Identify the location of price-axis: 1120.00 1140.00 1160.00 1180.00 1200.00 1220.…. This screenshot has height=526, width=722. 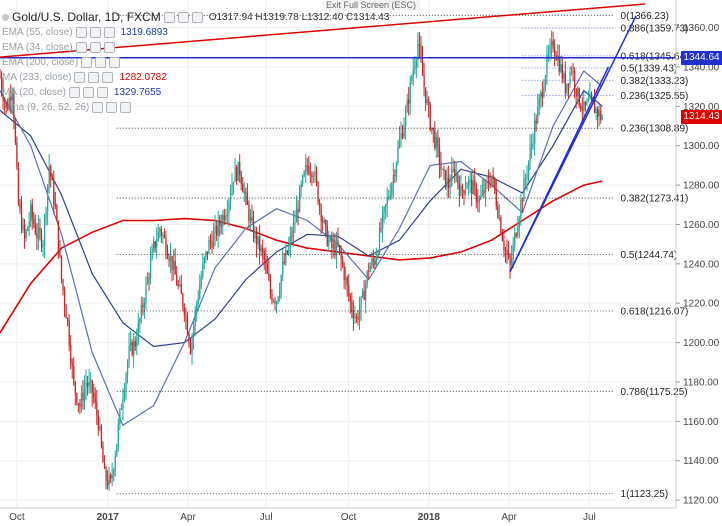
(698, 265).